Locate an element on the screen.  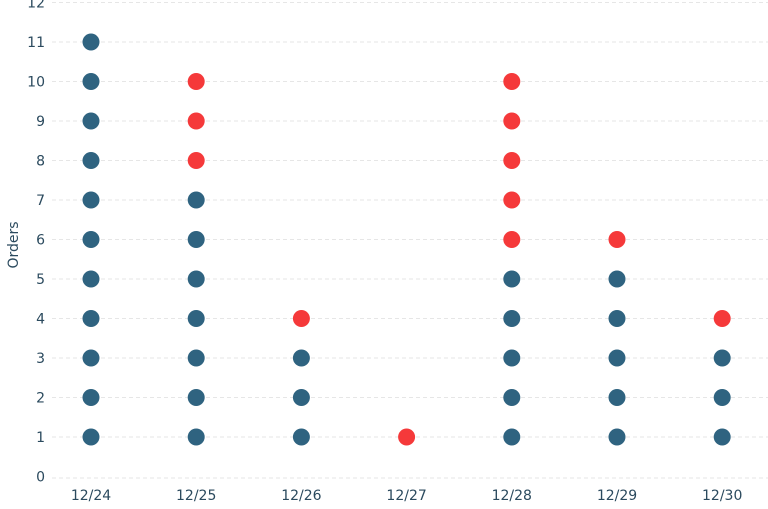
y-tick-label: 3 is located at coordinates (40, 359).